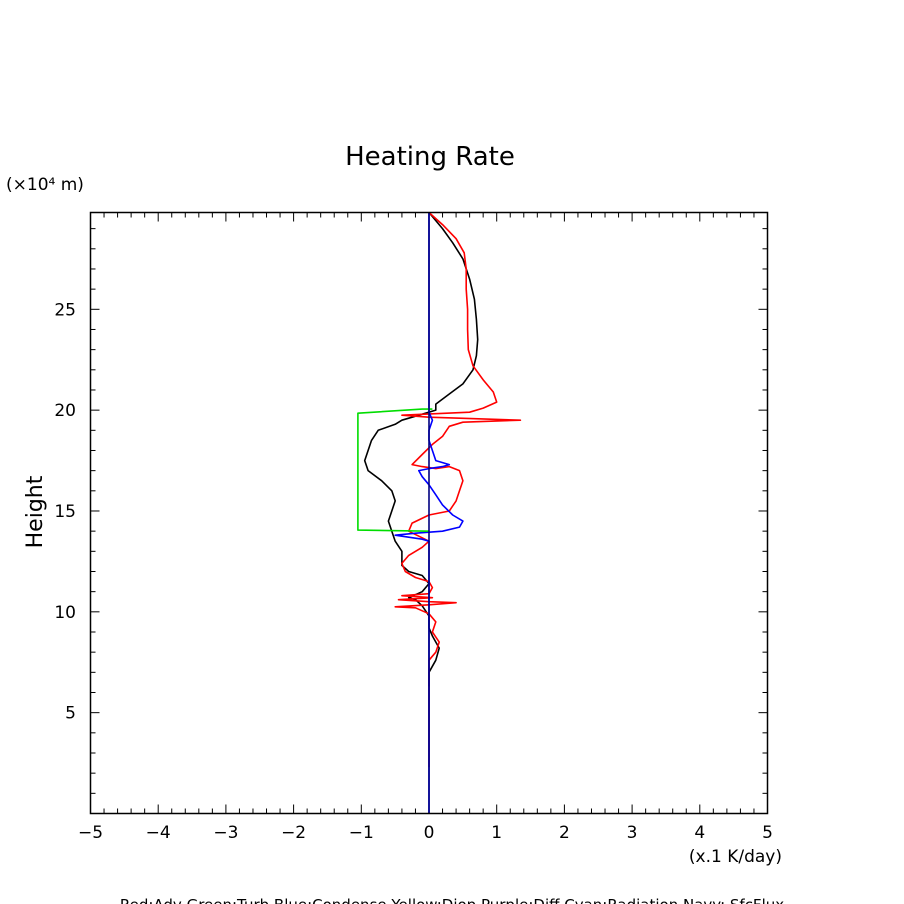 Image resolution: width=904 pixels, height=904 pixels. What do you see at coordinates (65, 411) in the screenshot?
I see `y-tick-label: 20` at bounding box center [65, 411].